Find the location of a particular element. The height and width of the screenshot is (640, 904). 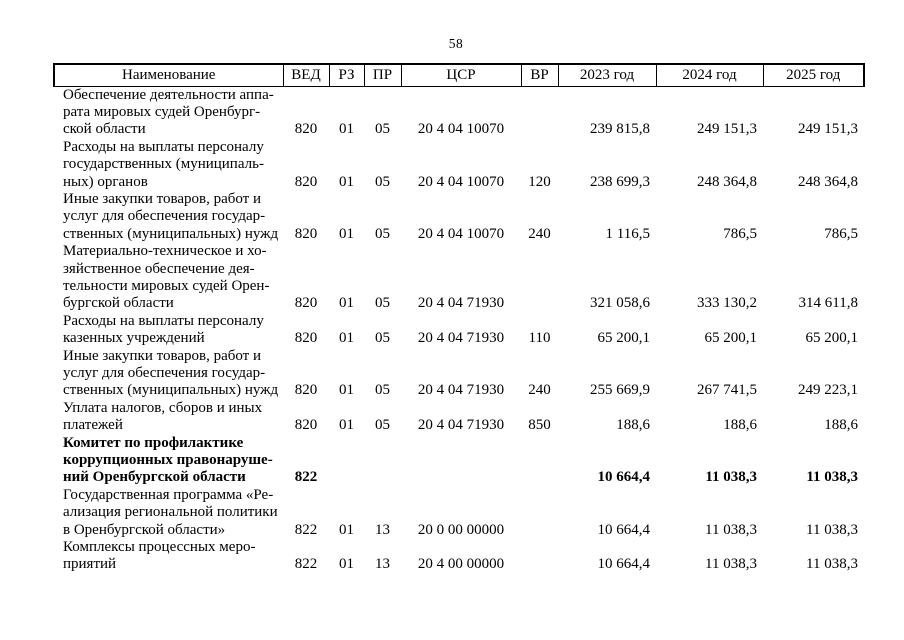

cell-rz is located at coordinates (346, 461).